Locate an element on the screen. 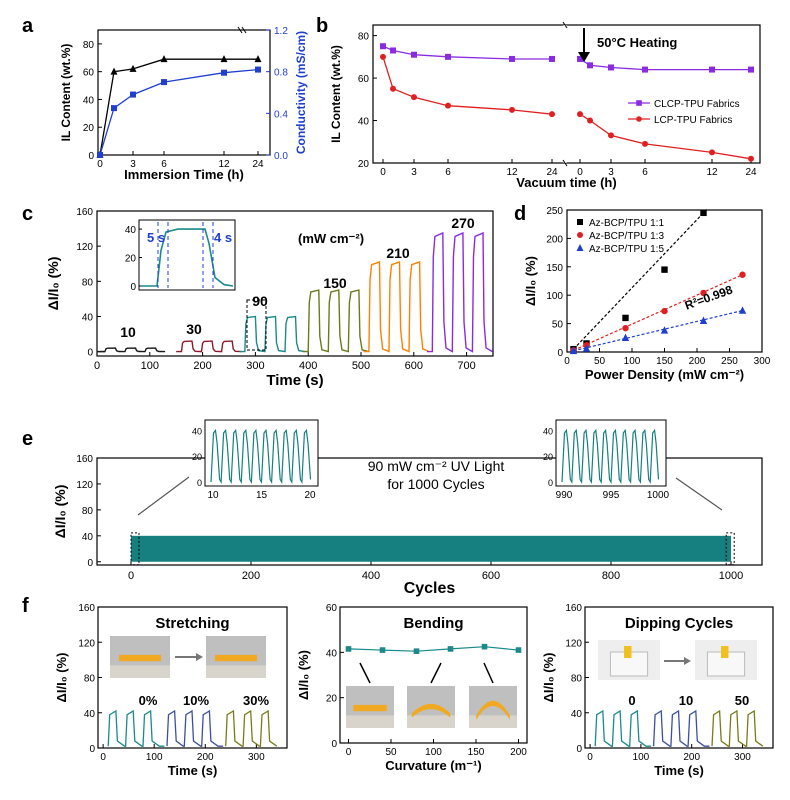 This screenshot has height=800, width=790. x-tick-label: 500 is located at coordinates (361, 366).